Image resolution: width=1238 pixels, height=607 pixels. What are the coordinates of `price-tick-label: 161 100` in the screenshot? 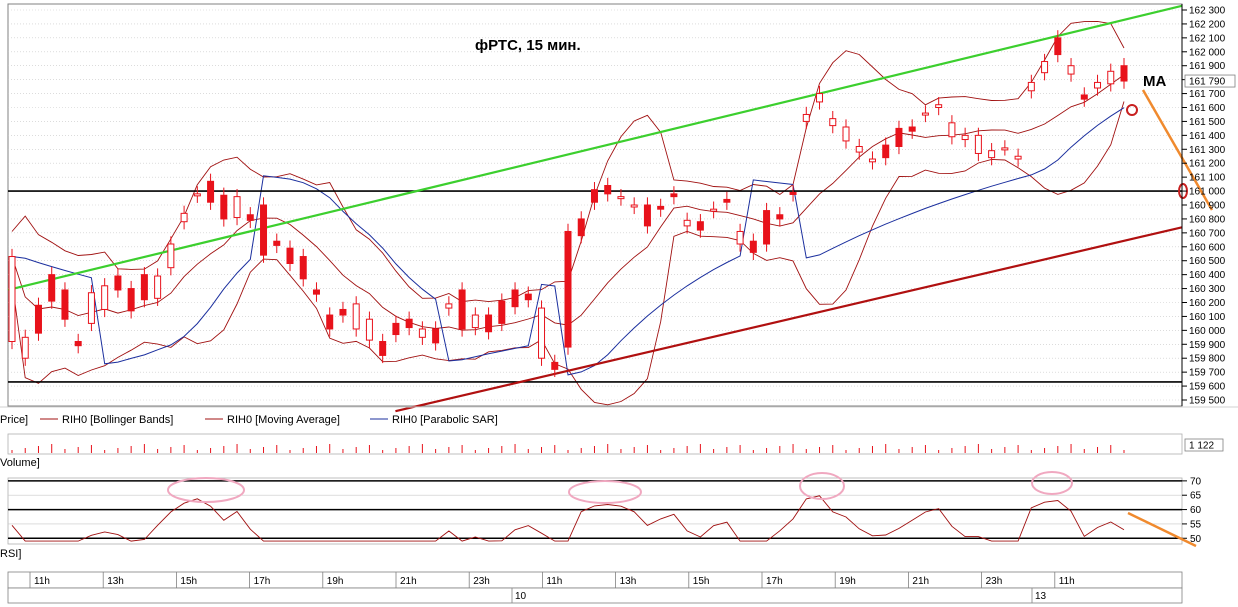 It's located at (1207, 178).